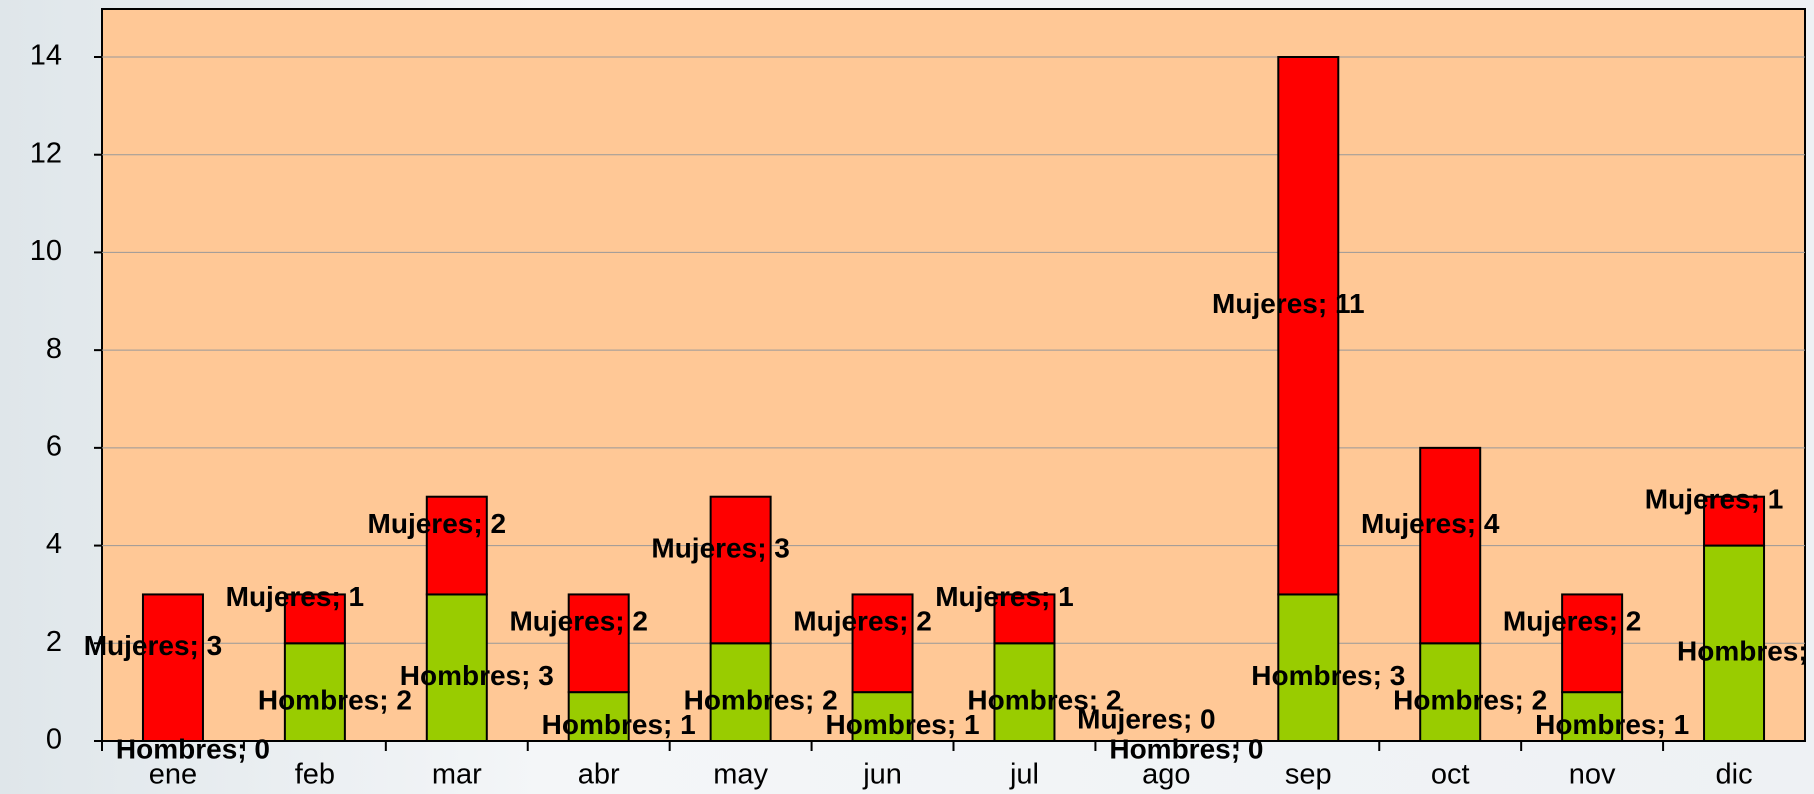  Describe the element at coordinates (740, 775) in the screenshot. I see `x-tick-label: may` at that location.